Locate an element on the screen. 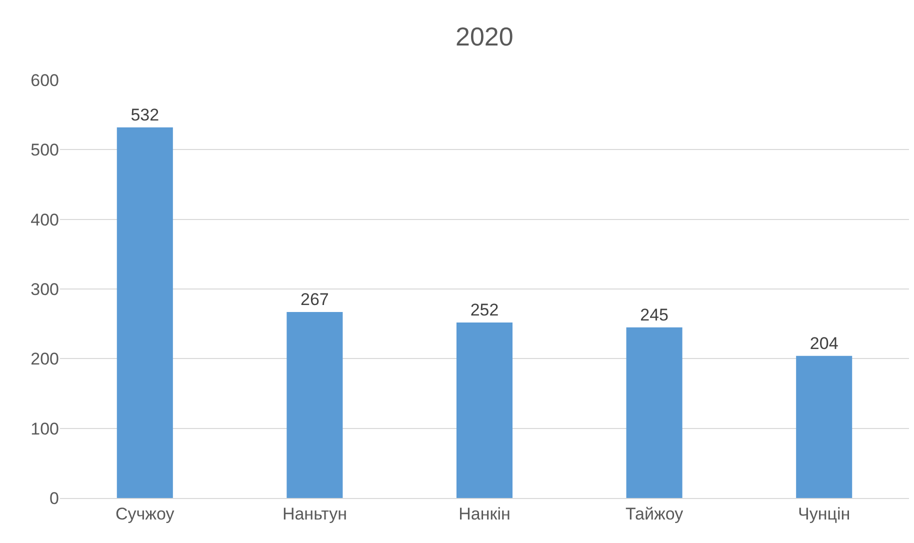 The image size is (914, 543). y-tick-label: 200 is located at coordinates (44, 359).